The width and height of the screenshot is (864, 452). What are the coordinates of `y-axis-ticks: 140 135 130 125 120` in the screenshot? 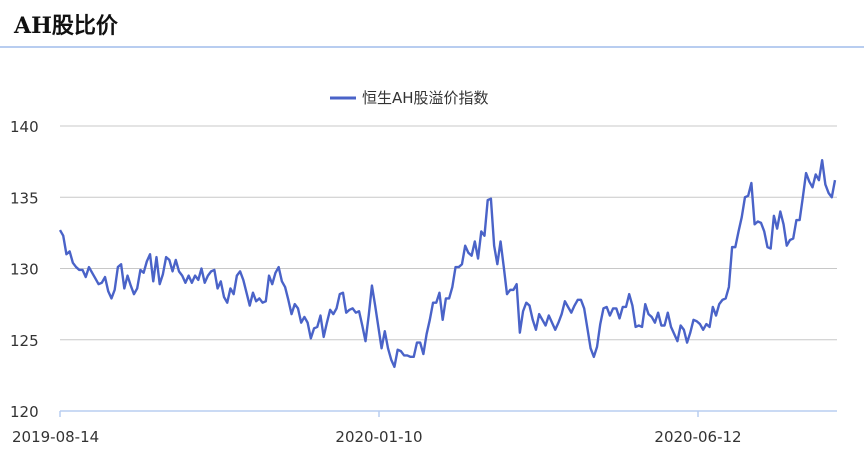 It's located at (24, 269).